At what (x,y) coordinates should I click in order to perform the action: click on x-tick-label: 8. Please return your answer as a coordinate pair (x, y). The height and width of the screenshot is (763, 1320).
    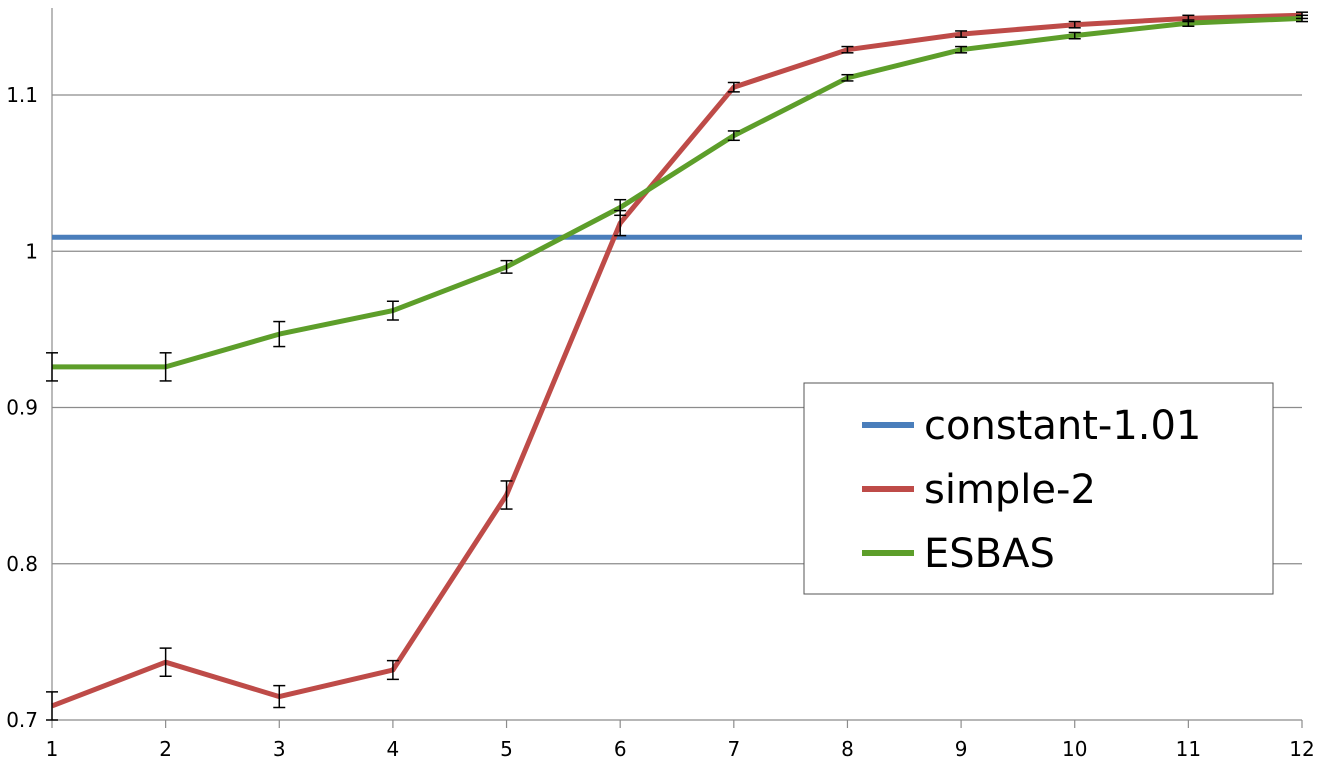
    Looking at the image, I should click on (847, 749).